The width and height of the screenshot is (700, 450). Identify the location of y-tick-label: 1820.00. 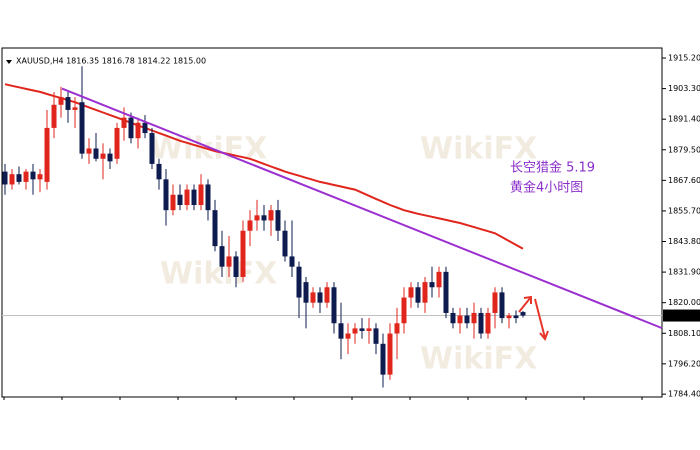
(684, 302).